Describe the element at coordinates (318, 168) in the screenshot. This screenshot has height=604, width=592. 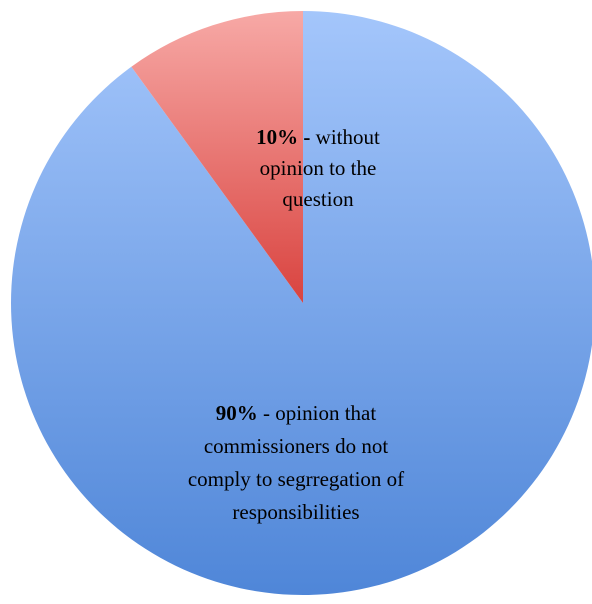
I see `slice-label-2: 10% - without opinion to the question` at that location.